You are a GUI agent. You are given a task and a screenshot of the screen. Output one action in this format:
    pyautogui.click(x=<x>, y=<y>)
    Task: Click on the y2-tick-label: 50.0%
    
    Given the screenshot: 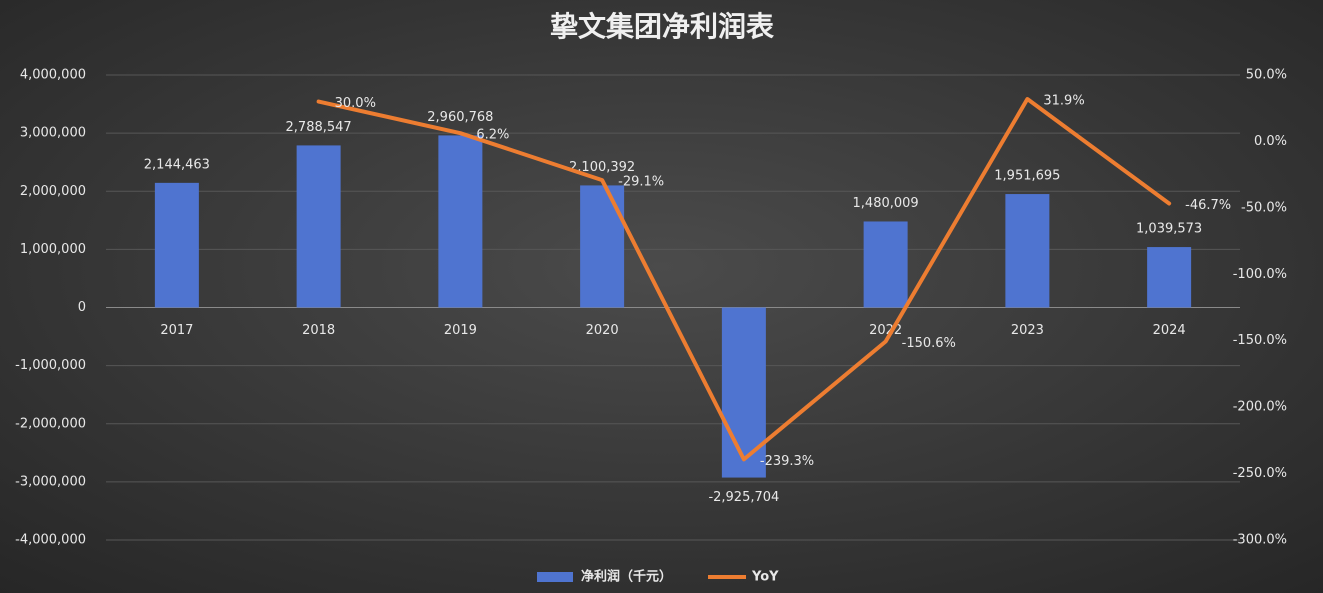 What is the action you would take?
    pyautogui.click(x=1266, y=75)
    